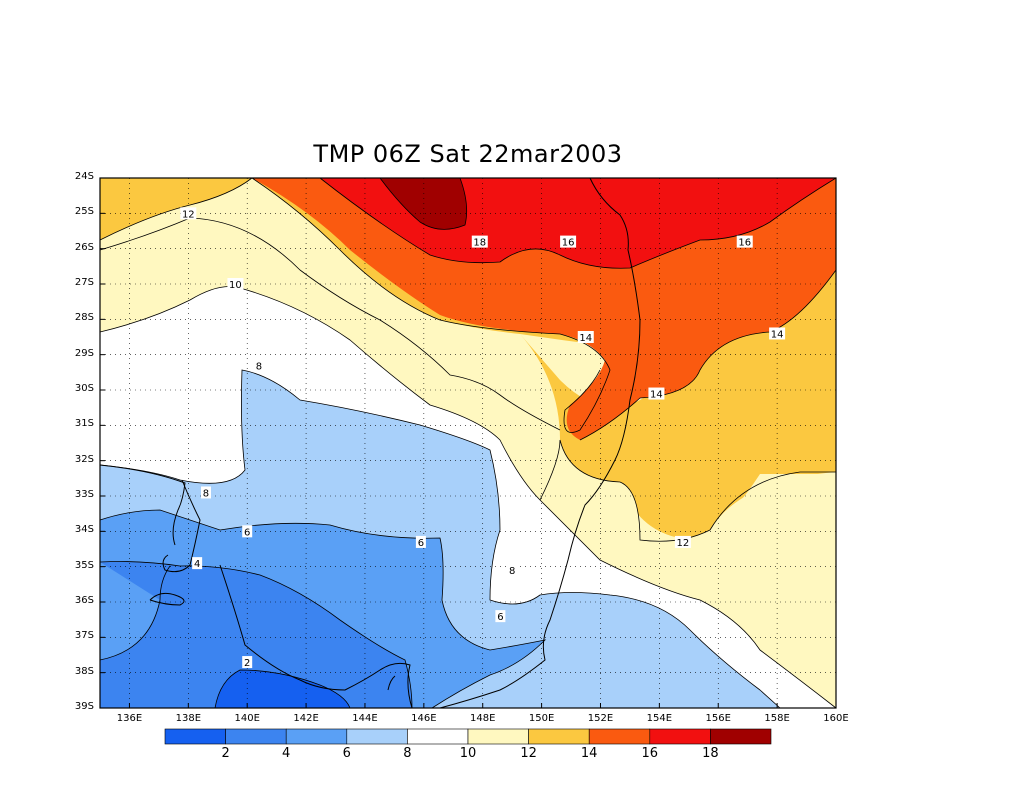 The width and height of the screenshot is (1024, 800). I want to click on colorbar-label: 14, so click(589, 753).